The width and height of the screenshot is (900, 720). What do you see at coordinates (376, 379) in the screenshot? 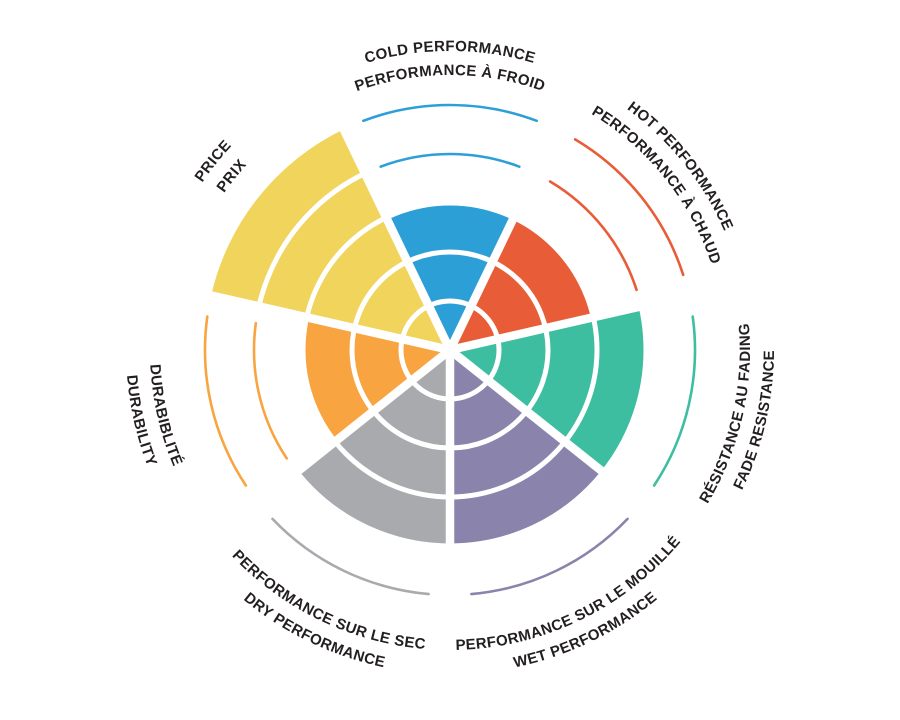
I see `sector-wedge-durability` at bounding box center [376, 379].